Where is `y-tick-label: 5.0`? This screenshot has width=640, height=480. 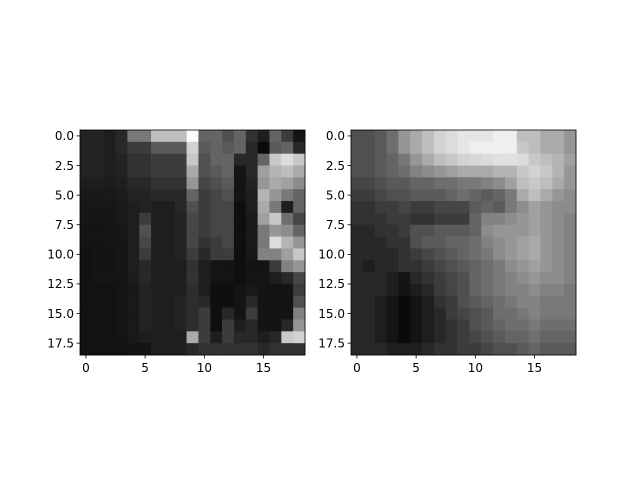 y-tick-label: 5.0 is located at coordinates (335, 195).